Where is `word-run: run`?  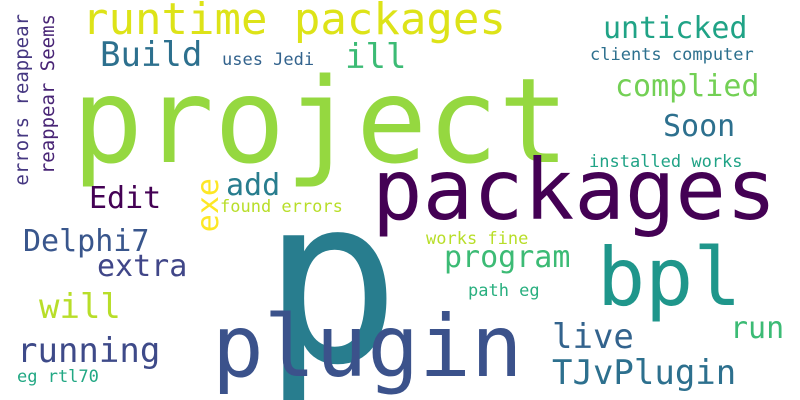
word-run: run is located at coordinates (757, 328).